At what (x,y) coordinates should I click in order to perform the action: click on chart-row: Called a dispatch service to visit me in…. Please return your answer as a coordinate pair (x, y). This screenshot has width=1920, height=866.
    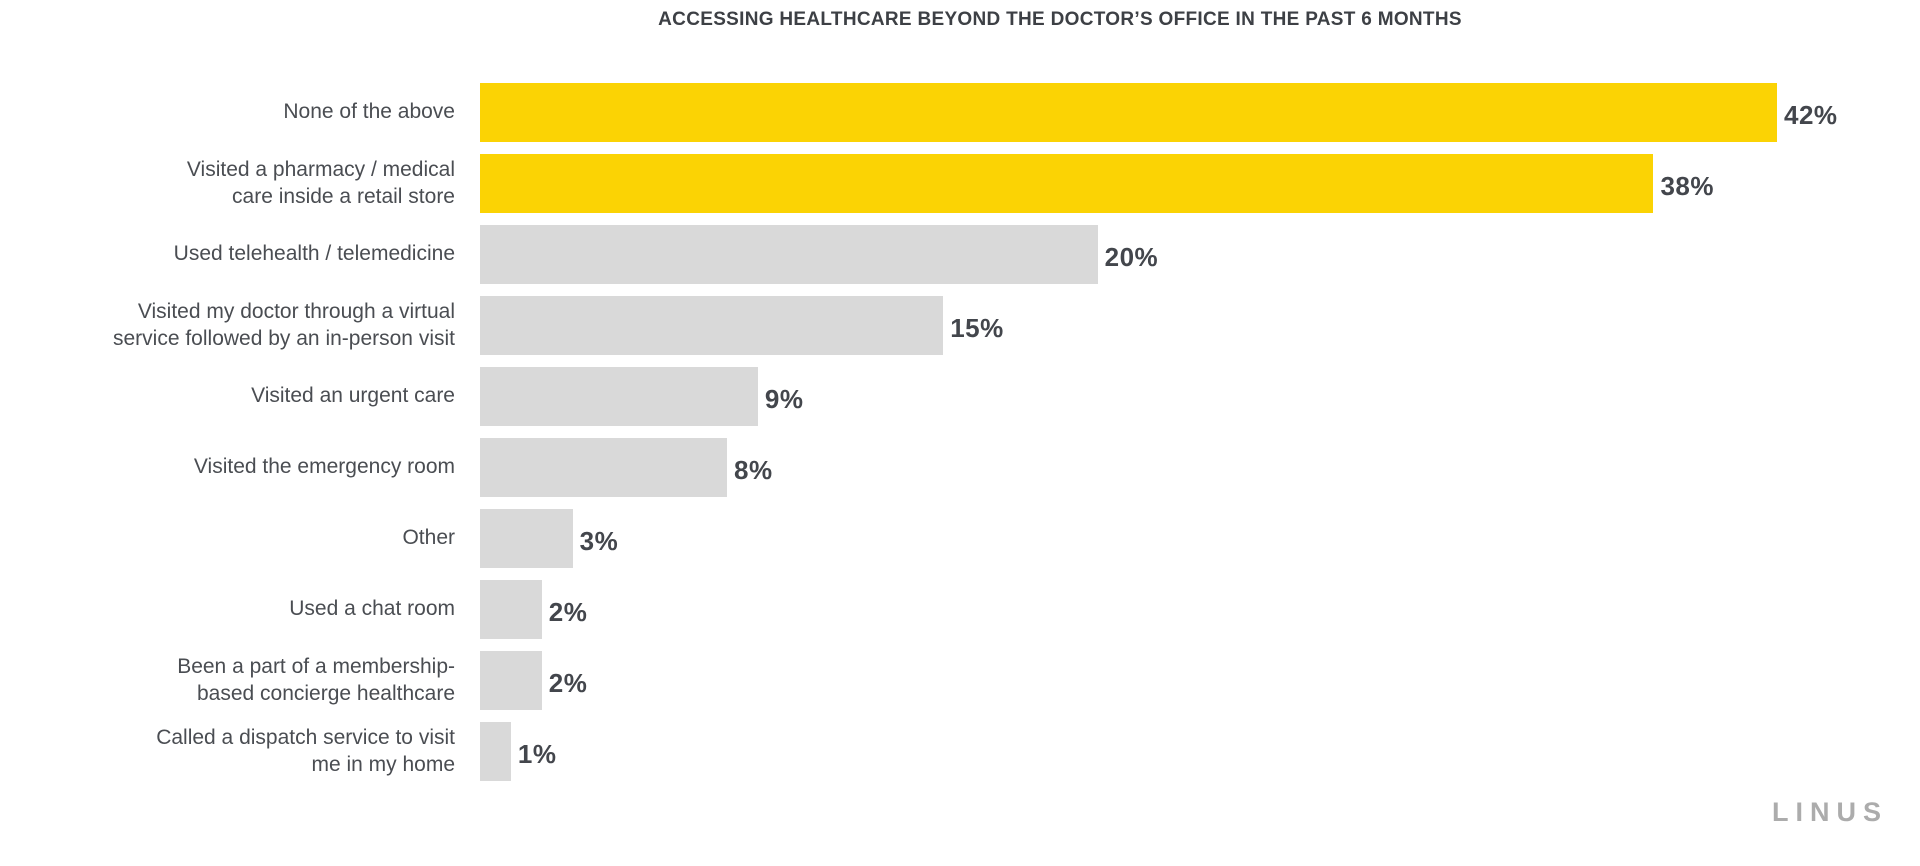
    Looking at the image, I should click on (960, 751).